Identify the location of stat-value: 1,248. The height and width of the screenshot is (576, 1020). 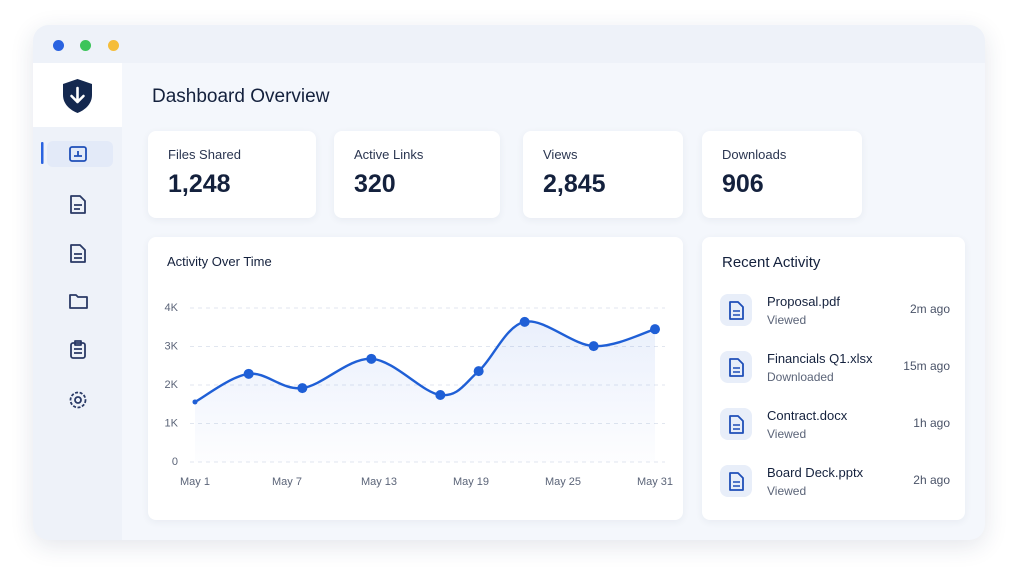
(199, 184).